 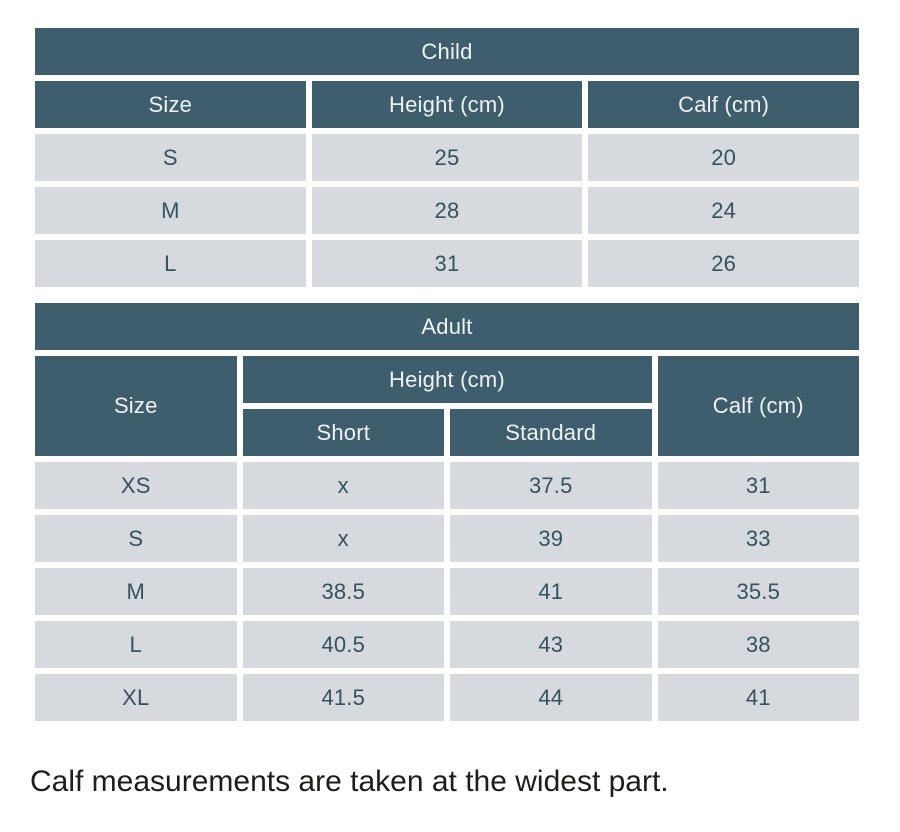 What do you see at coordinates (343, 697) in the screenshot?
I see `table-cell: 41.5` at bounding box center [343, 697].